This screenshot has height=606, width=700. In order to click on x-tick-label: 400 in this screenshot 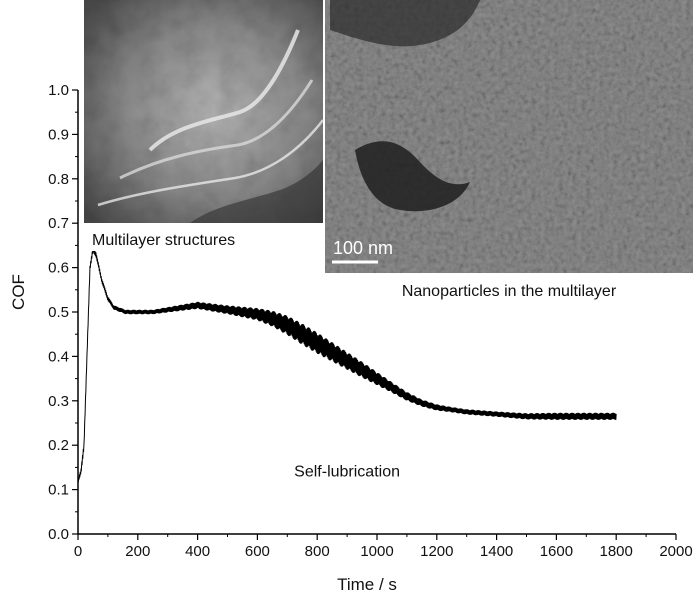, I will do `click(197, 551)`.